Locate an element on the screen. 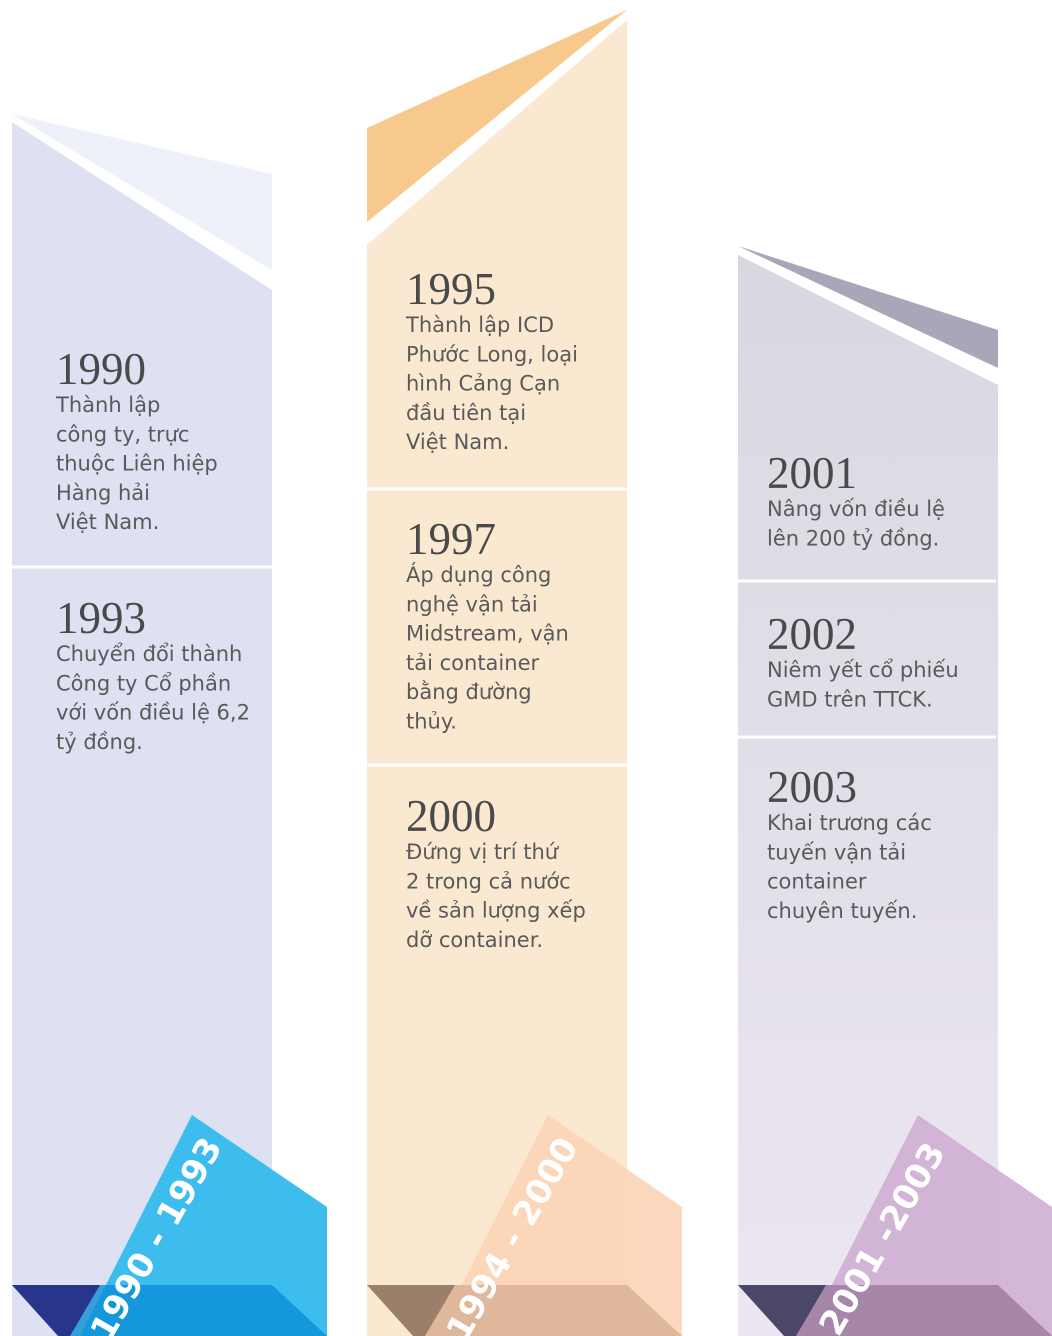 Image resolution: width=1052 pixels, height=1336 pixels. year: 1995 is located at coordinates (451, 289).